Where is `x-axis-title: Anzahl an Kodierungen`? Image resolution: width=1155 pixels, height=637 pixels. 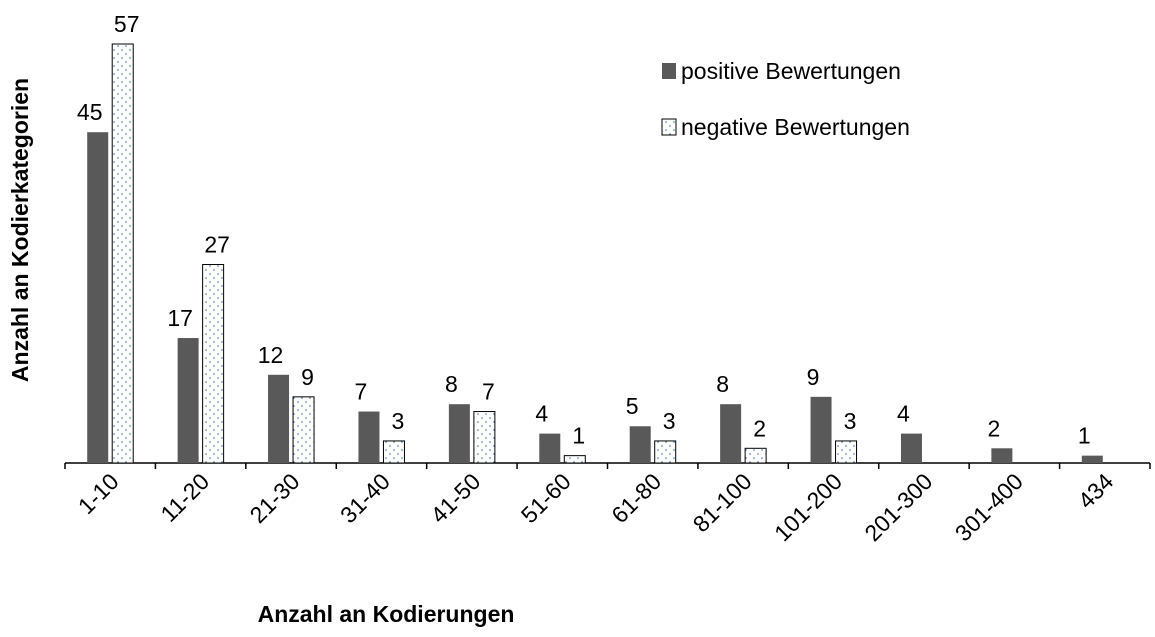
x-axis-title: Anzahl an Kodierungen is located at coordinates (386, 614).